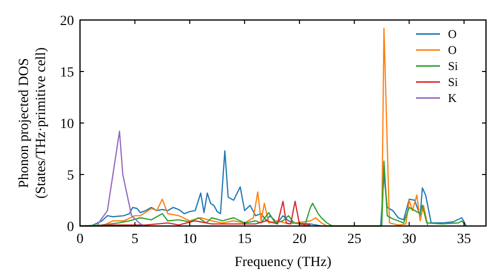 This screenshot has width=500, height=280. Describe the element at coordinates (67, 21) in the screenshot. I see `y-tick-label: 20` at that location.